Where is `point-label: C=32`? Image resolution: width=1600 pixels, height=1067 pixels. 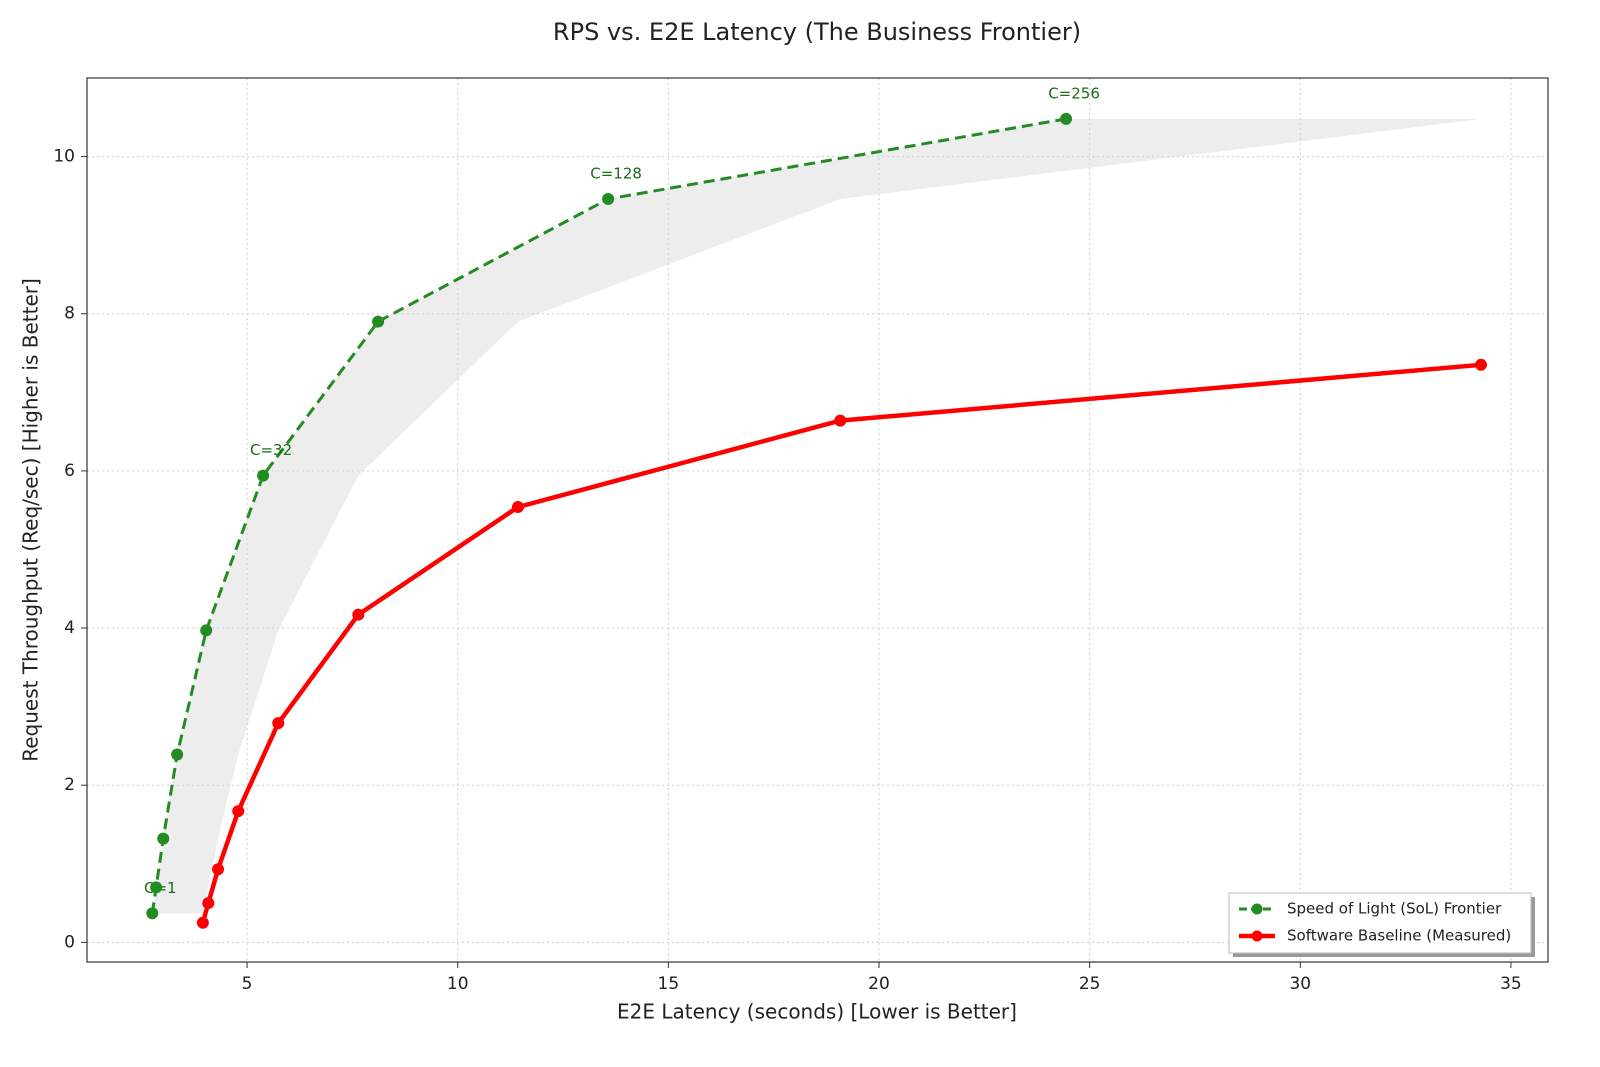 point-label: C=32 is located at coordinates (271, 450).